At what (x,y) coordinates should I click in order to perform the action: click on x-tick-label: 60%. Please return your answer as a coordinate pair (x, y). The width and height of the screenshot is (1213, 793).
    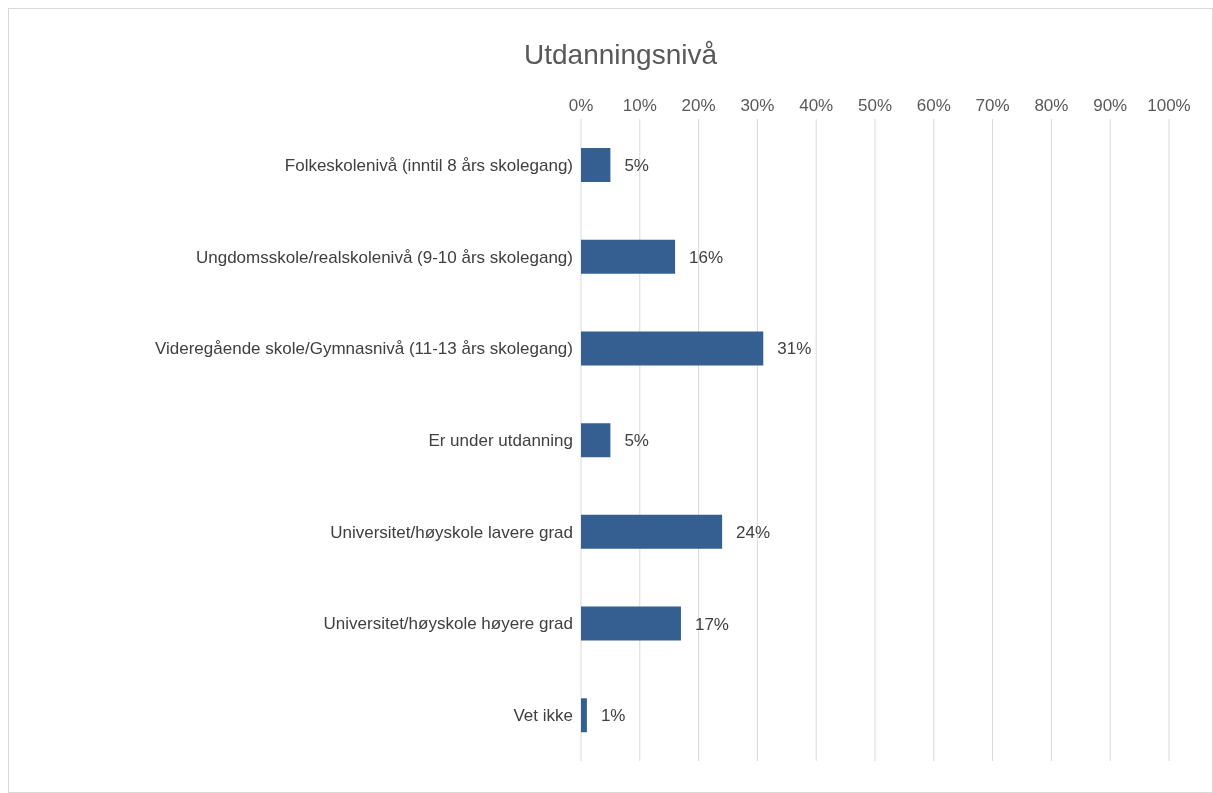
    Looking at the image, I should click on (933, 105).